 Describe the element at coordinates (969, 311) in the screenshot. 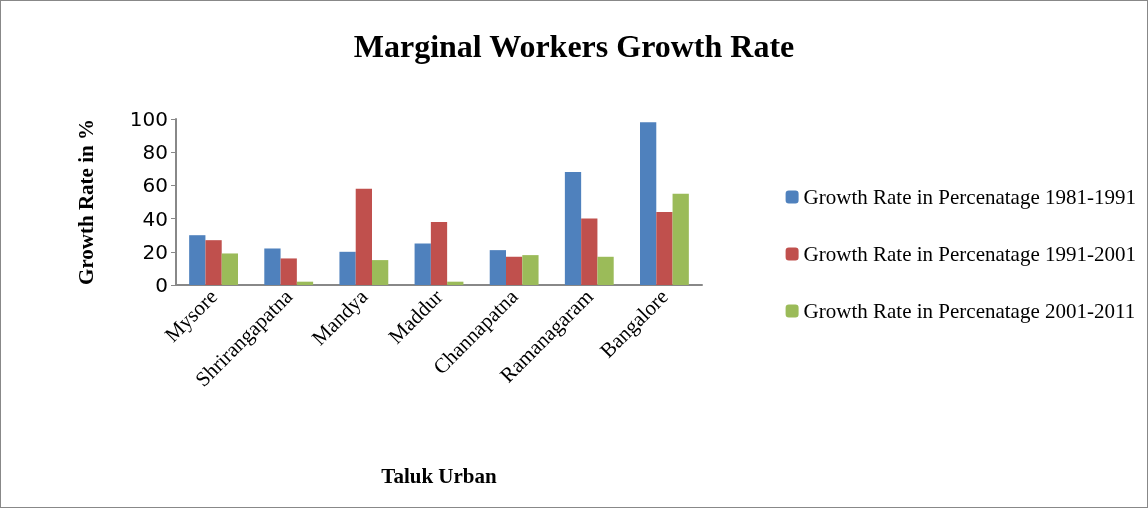

I see `legend-label: Growth Rate in Percenatage 2001-2011` at that location.